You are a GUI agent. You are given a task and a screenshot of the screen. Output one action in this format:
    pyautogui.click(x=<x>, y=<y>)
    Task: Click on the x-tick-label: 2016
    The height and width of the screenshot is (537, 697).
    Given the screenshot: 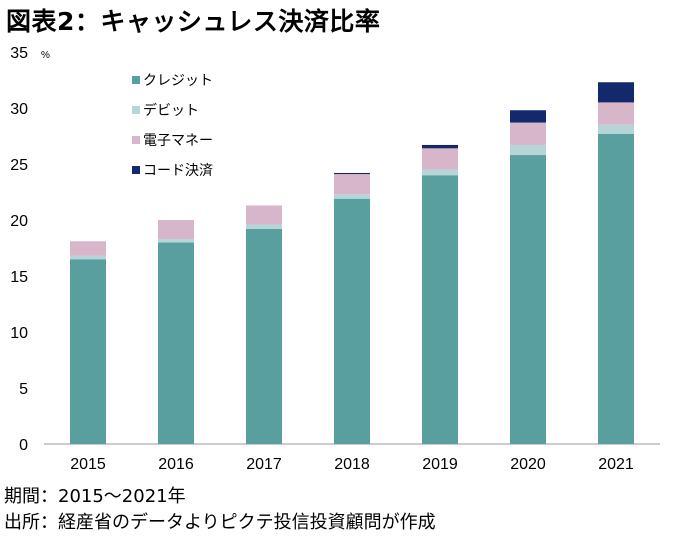 What is the action you would take?
    pyautogui.click(x=176, y=464)
    